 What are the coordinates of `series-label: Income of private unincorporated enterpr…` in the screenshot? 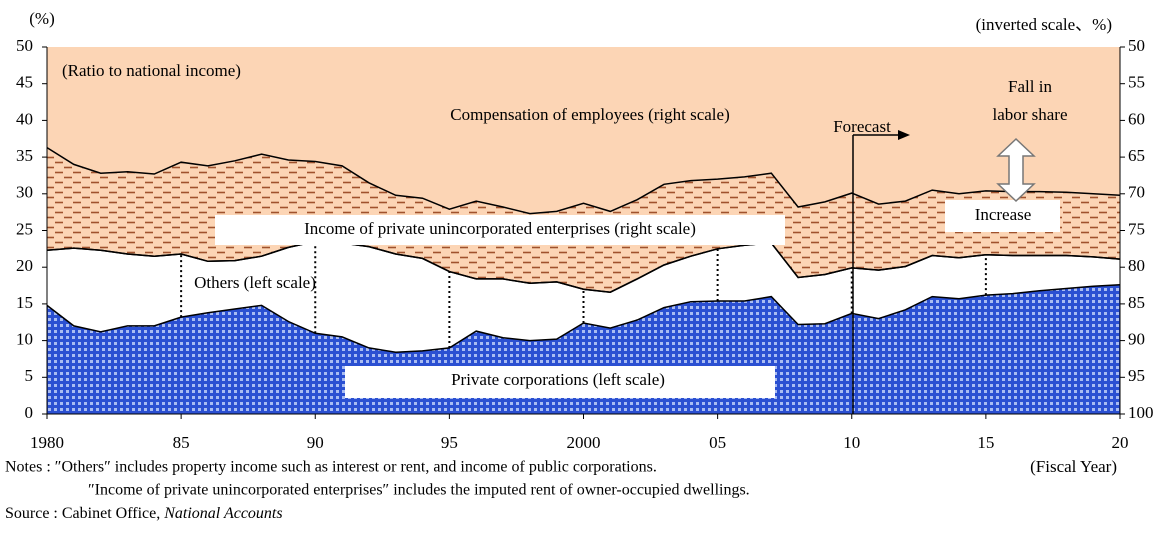 It's located at (500, 228).